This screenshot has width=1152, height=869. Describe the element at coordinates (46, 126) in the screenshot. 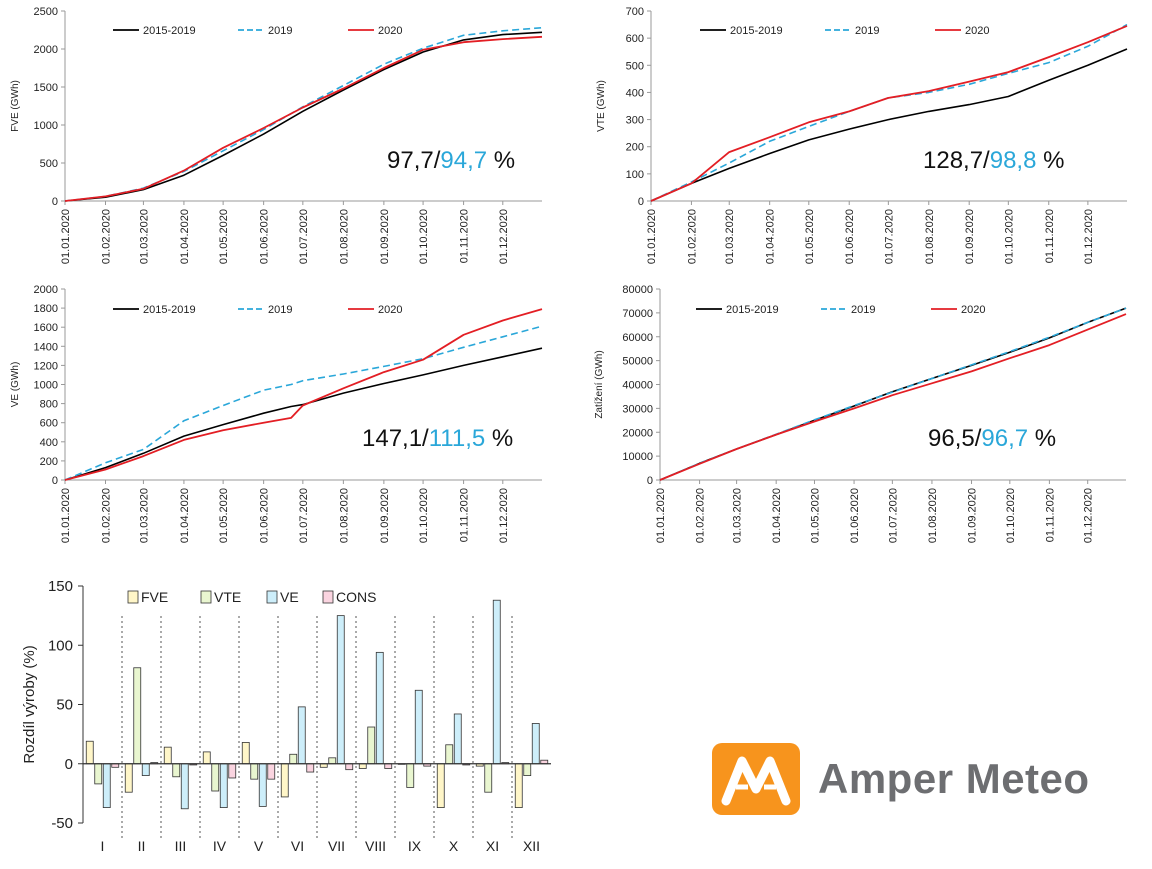

I see `y-tick-label: 1000` at that location.